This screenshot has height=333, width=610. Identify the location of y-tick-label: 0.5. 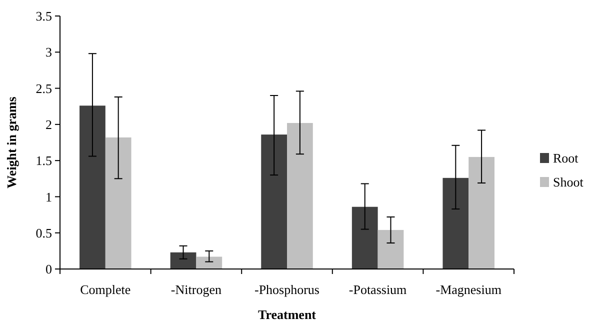
(44, 232).